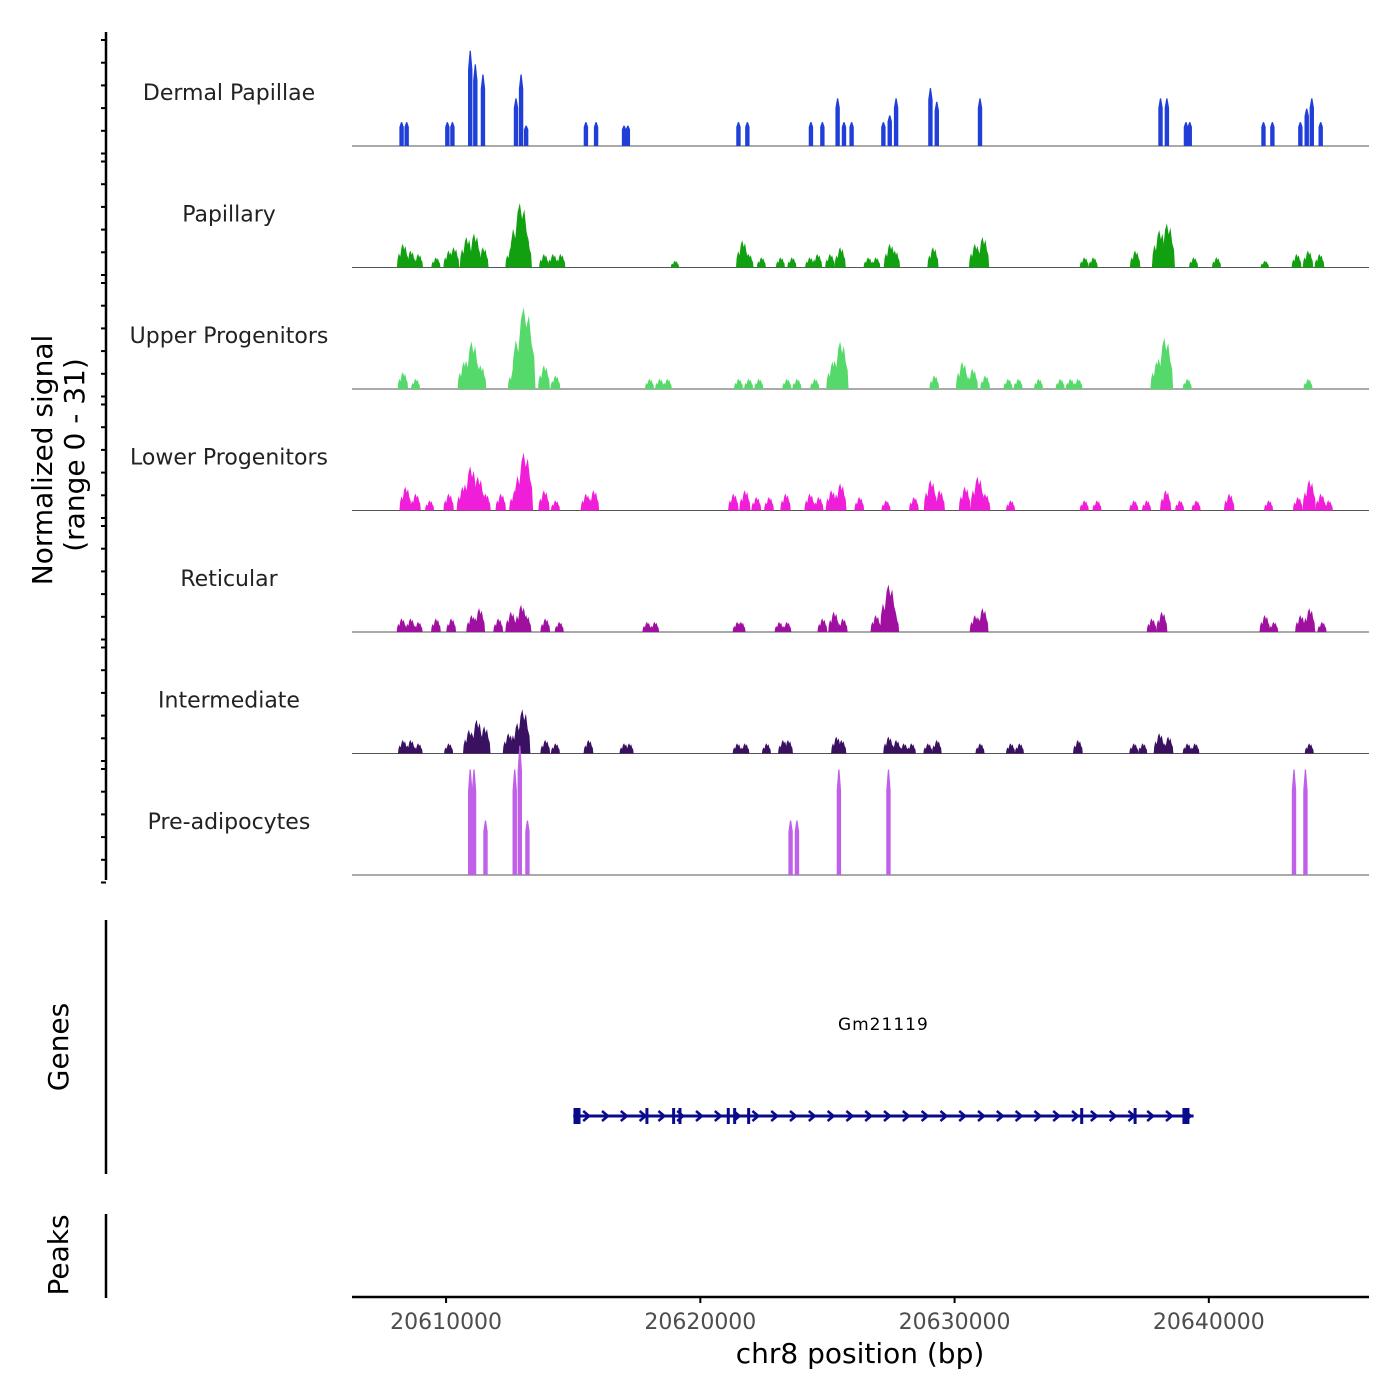 This screenshot has height=1400, width=1400. Describe the element at coordinates (758, 810) in the screenshot. I see `coverage-track: Pre-adipocytes` at that location.